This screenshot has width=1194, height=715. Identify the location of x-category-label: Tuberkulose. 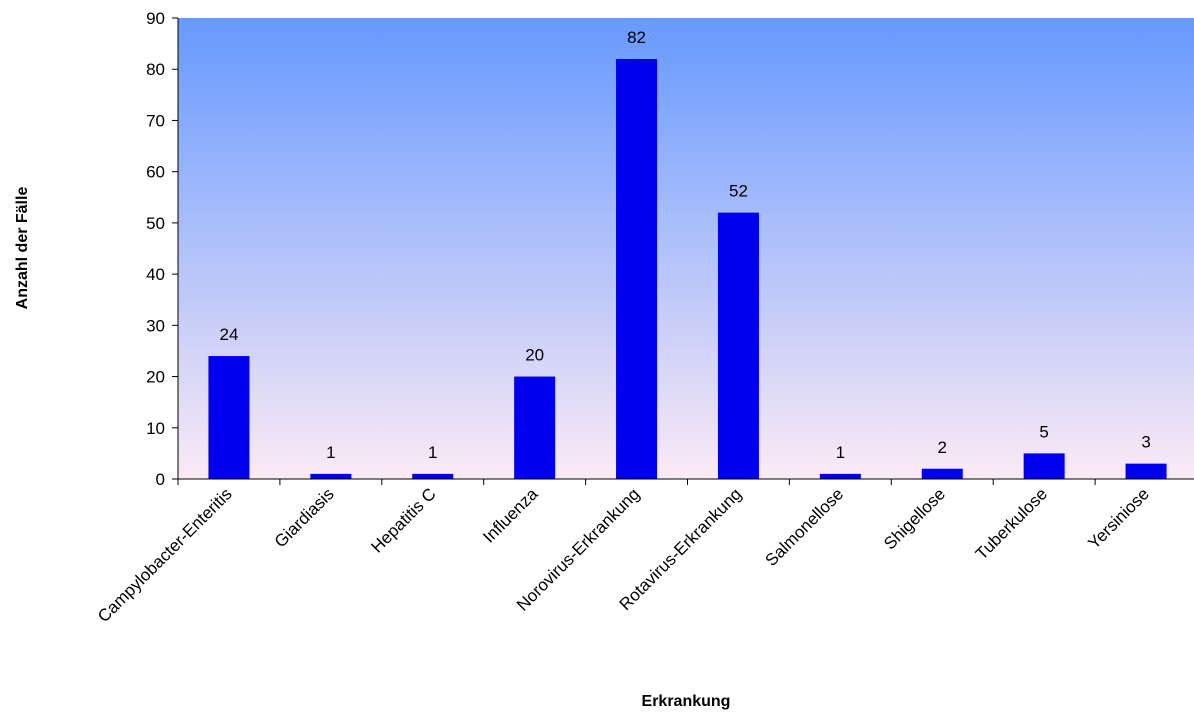
(1011, 523).